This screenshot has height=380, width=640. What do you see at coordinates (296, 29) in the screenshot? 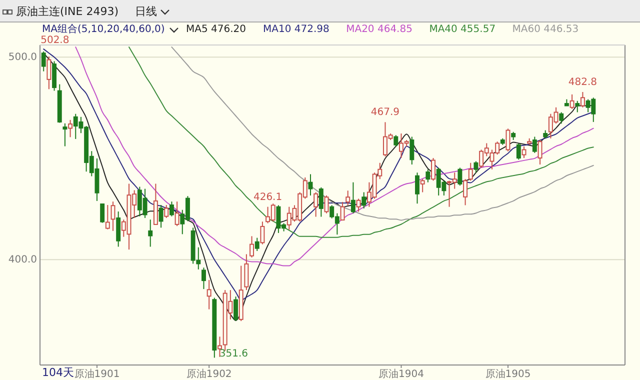
I see `text: MA10 472.98` at bounding box center [296, 29].